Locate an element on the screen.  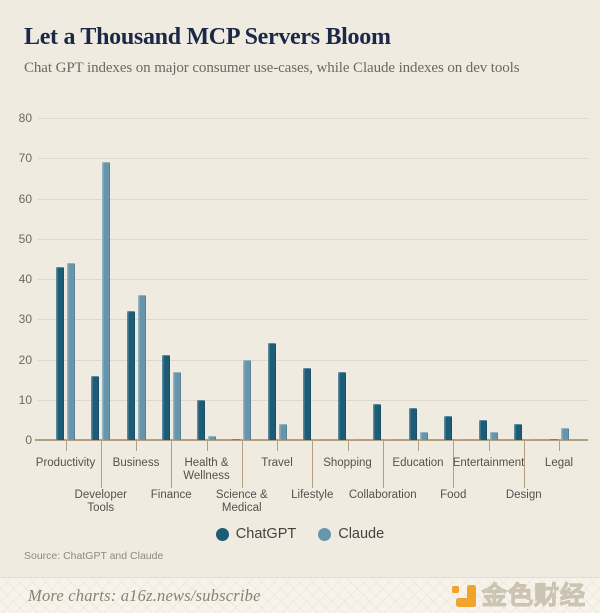
watermark-text: 金色财经 is located at coordinates (533, 596).